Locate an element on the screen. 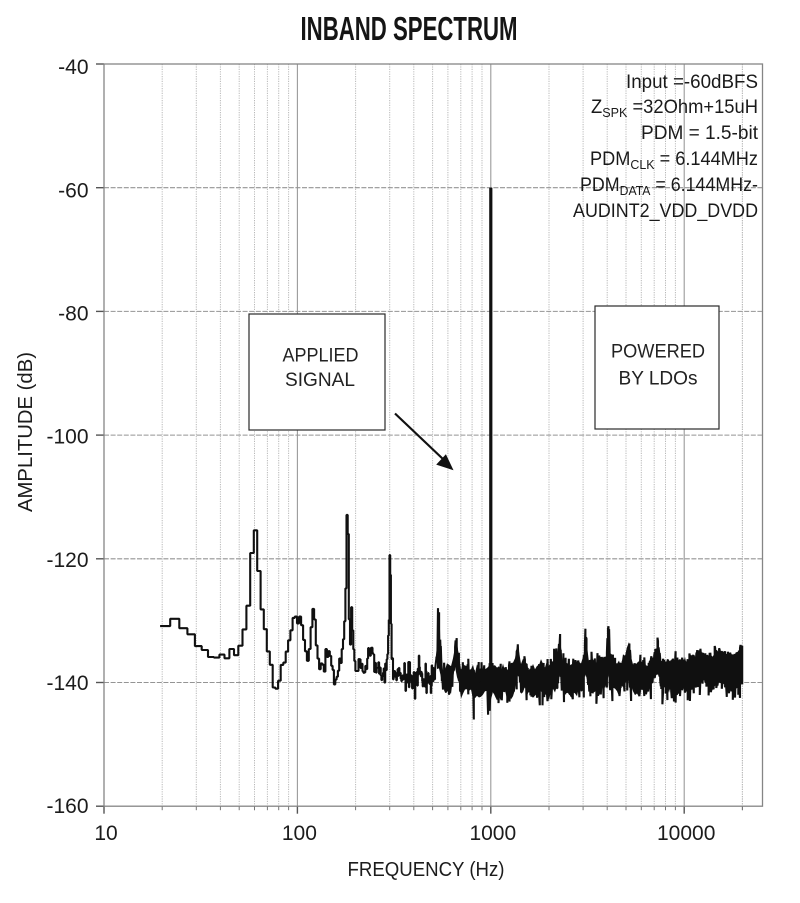 The width and height of the screenshot is (800, 903). svg-text: -100 is located at coordinates (67, 437).